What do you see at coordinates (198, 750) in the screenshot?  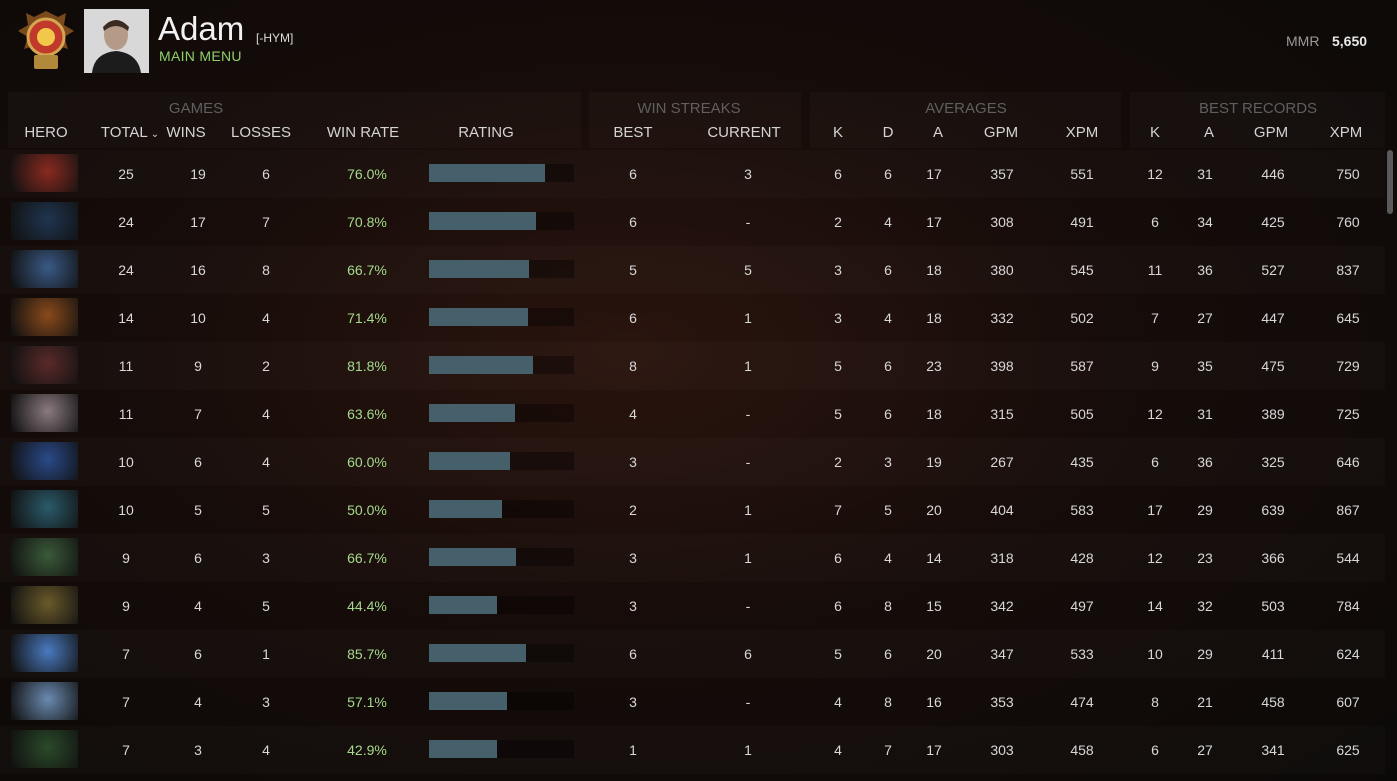 I see `wins-cell: 3` at bounding box center [198, 750].